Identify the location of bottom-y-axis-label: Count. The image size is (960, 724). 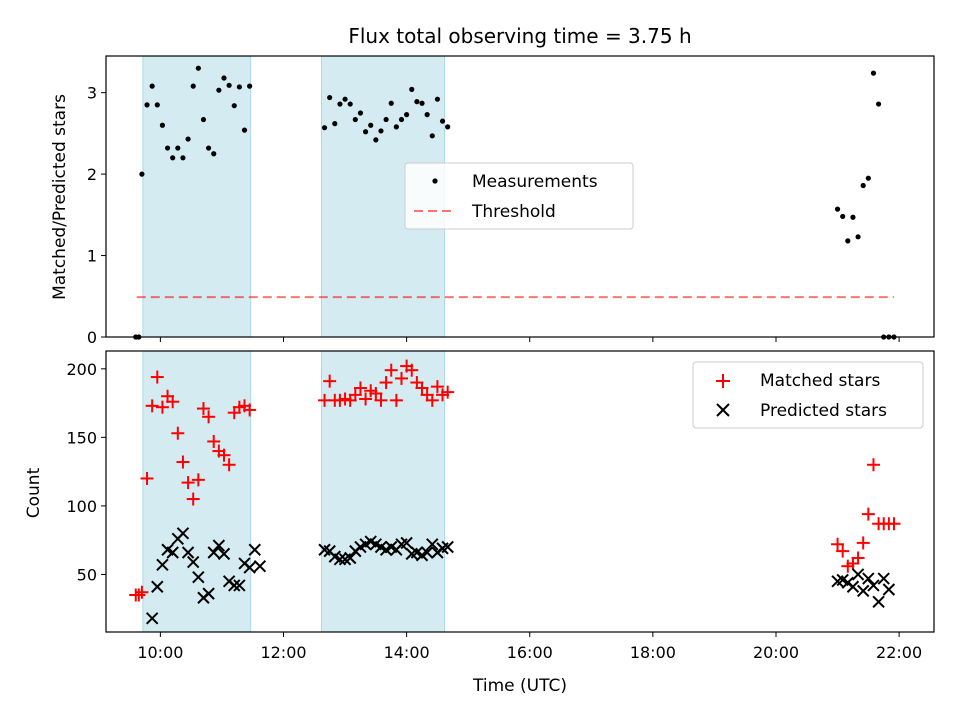
(34, 492).